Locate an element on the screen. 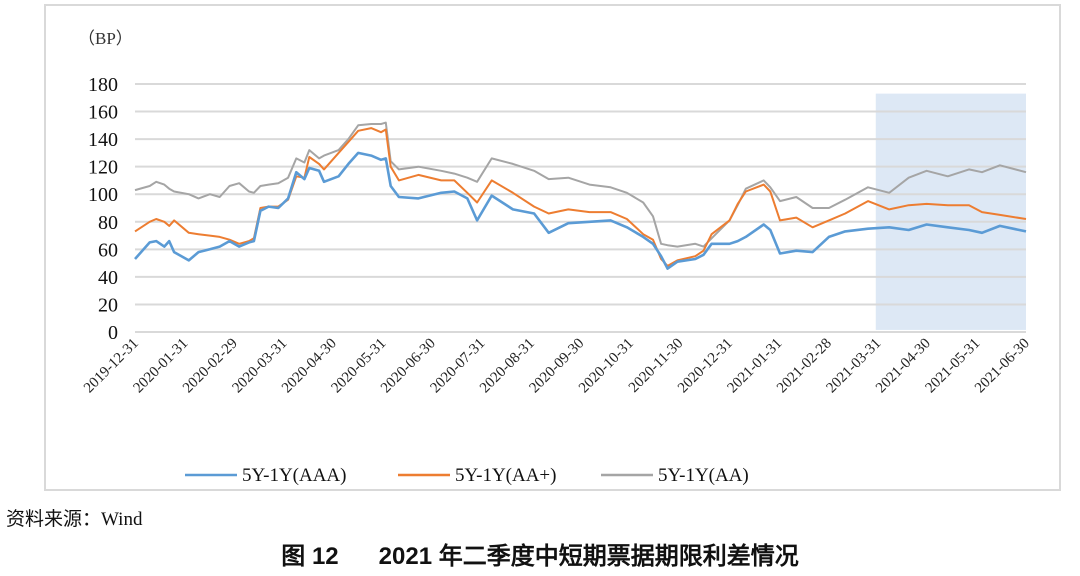  y-unit-label: （BP） is located at coordinates (105, 38).